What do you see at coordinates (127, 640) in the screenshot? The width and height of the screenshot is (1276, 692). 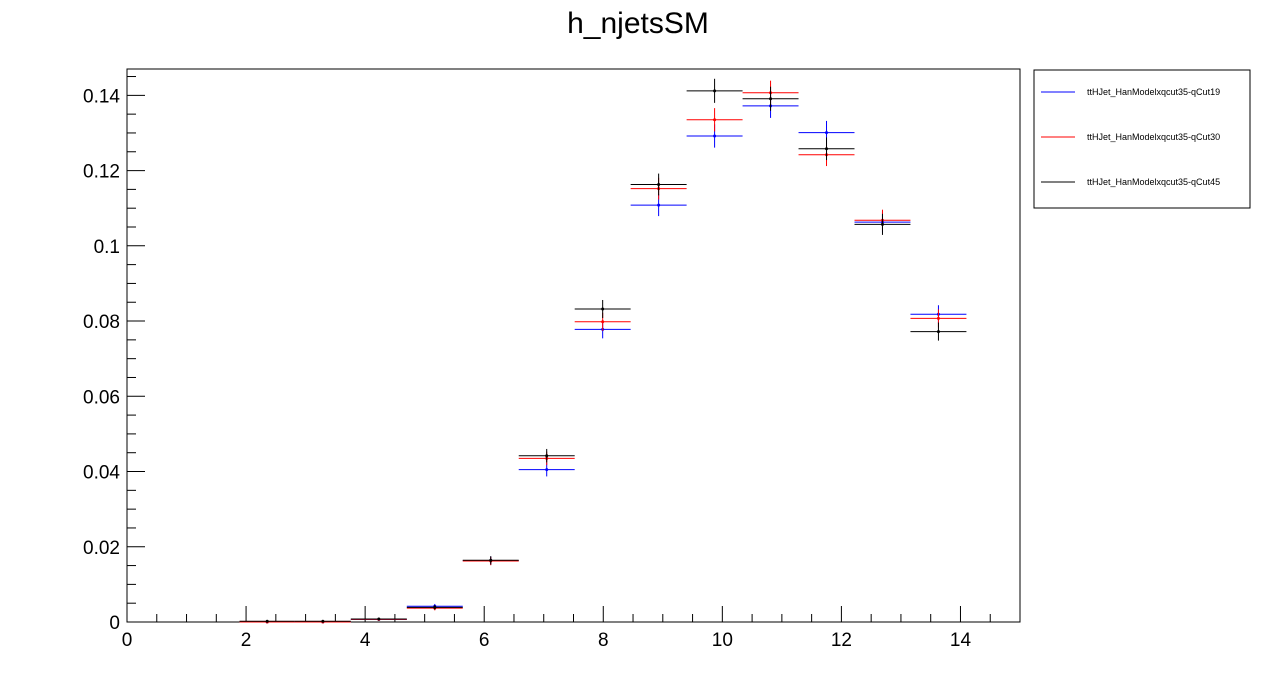 I see `x-tick-label: 0` at bounding box center [127, 640].